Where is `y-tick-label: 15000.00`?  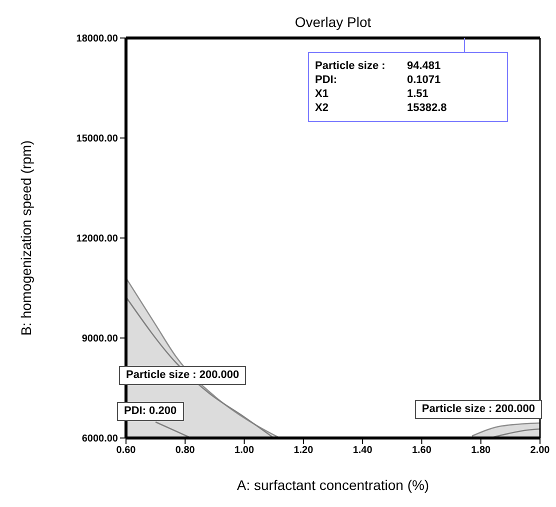 y-tick-label: 15000.00 is located at coordinates (97, 139).